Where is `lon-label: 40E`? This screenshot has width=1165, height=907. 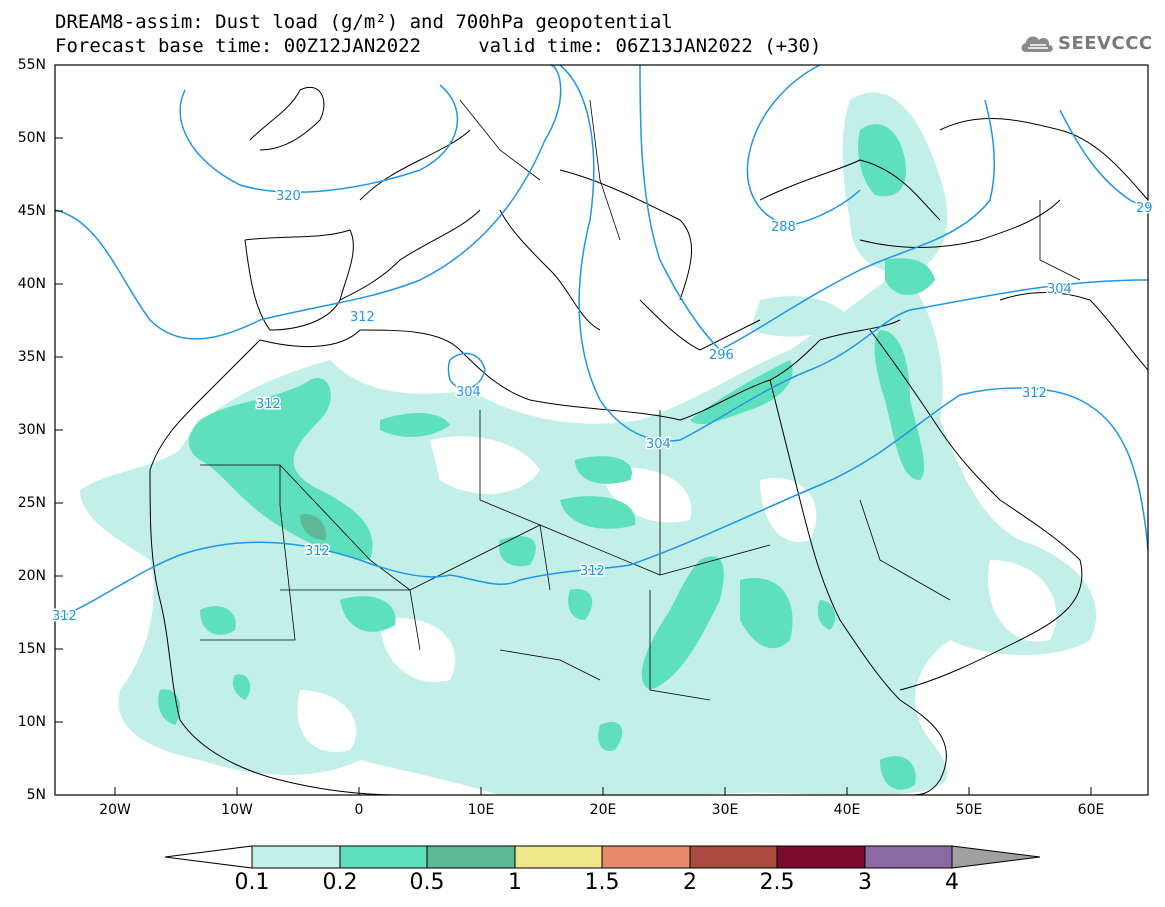 lon-label: 40E is located at coordinates (847, 810).